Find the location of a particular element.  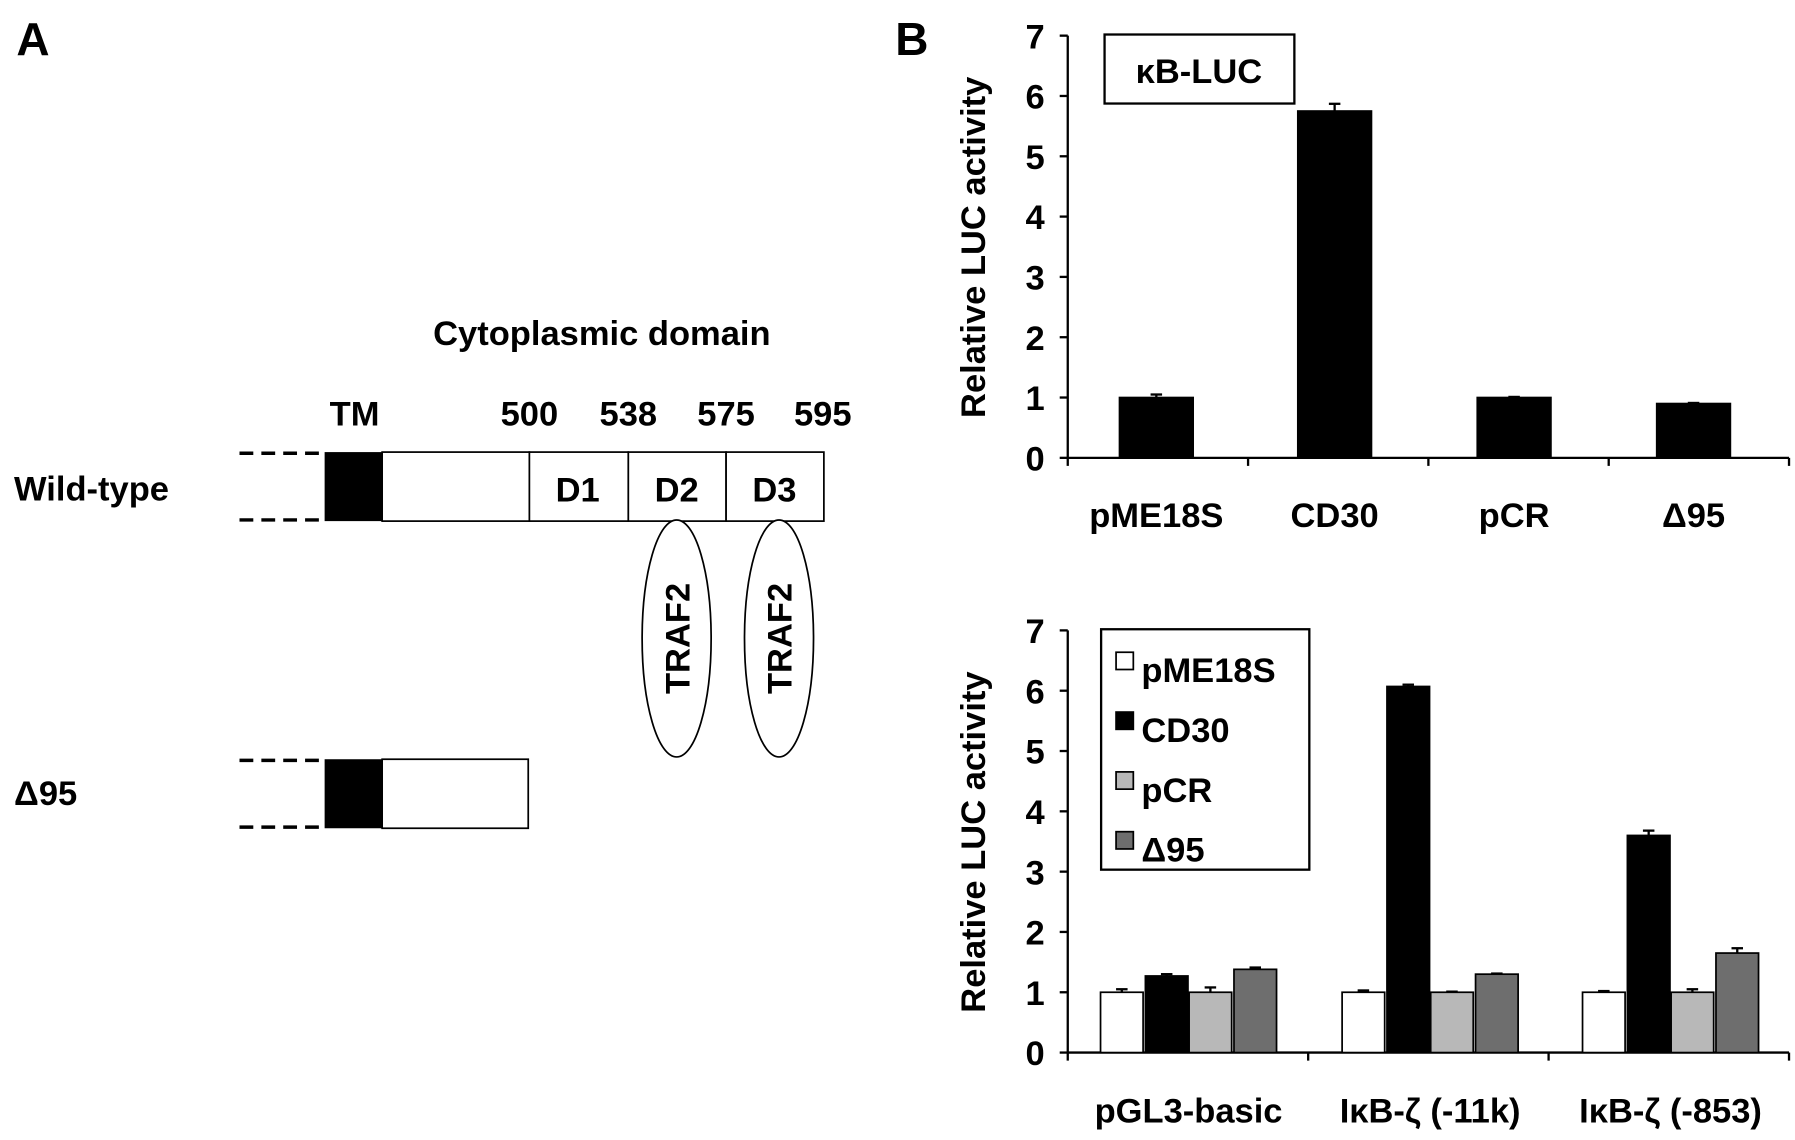

legend-label: pCR is located at coordinates (1176, 791).